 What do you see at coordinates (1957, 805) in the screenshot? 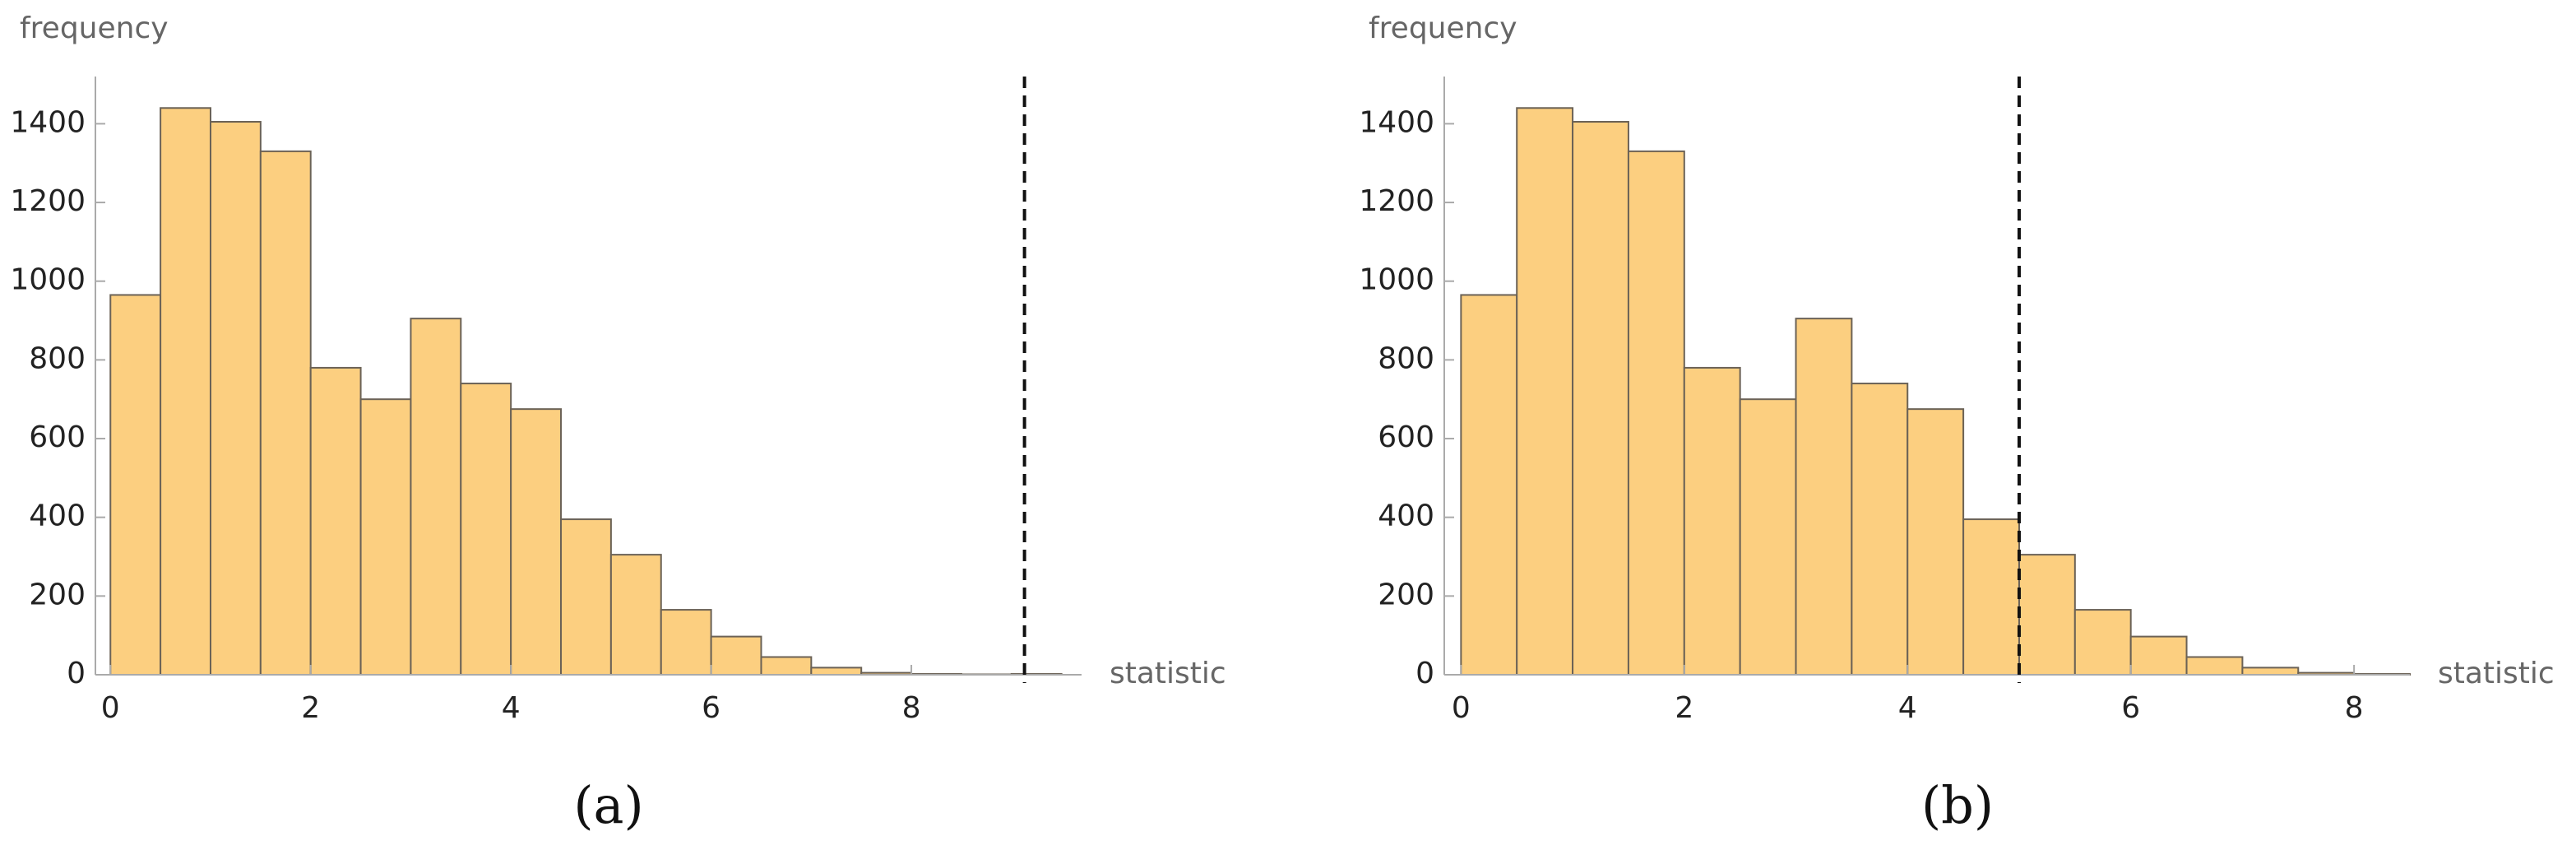
I see `caption: (b)` at bounding box center [1957, 805].